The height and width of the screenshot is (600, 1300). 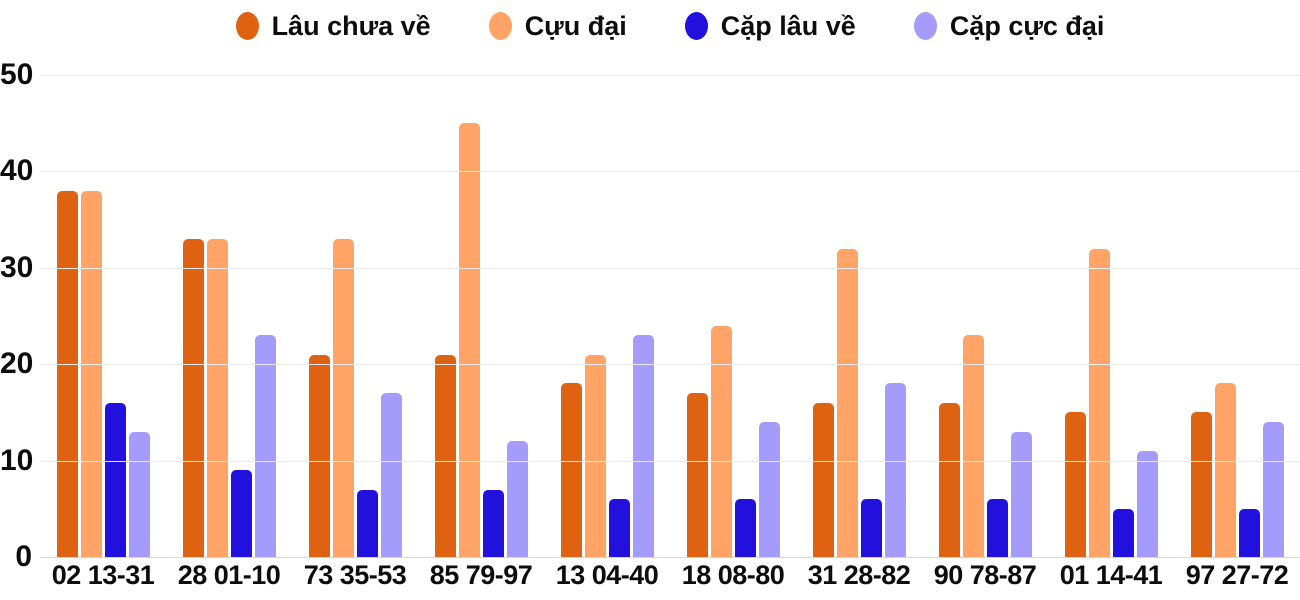 I want to click on bar-Cựu đại-73 35-53, so click(x=343, y=397).